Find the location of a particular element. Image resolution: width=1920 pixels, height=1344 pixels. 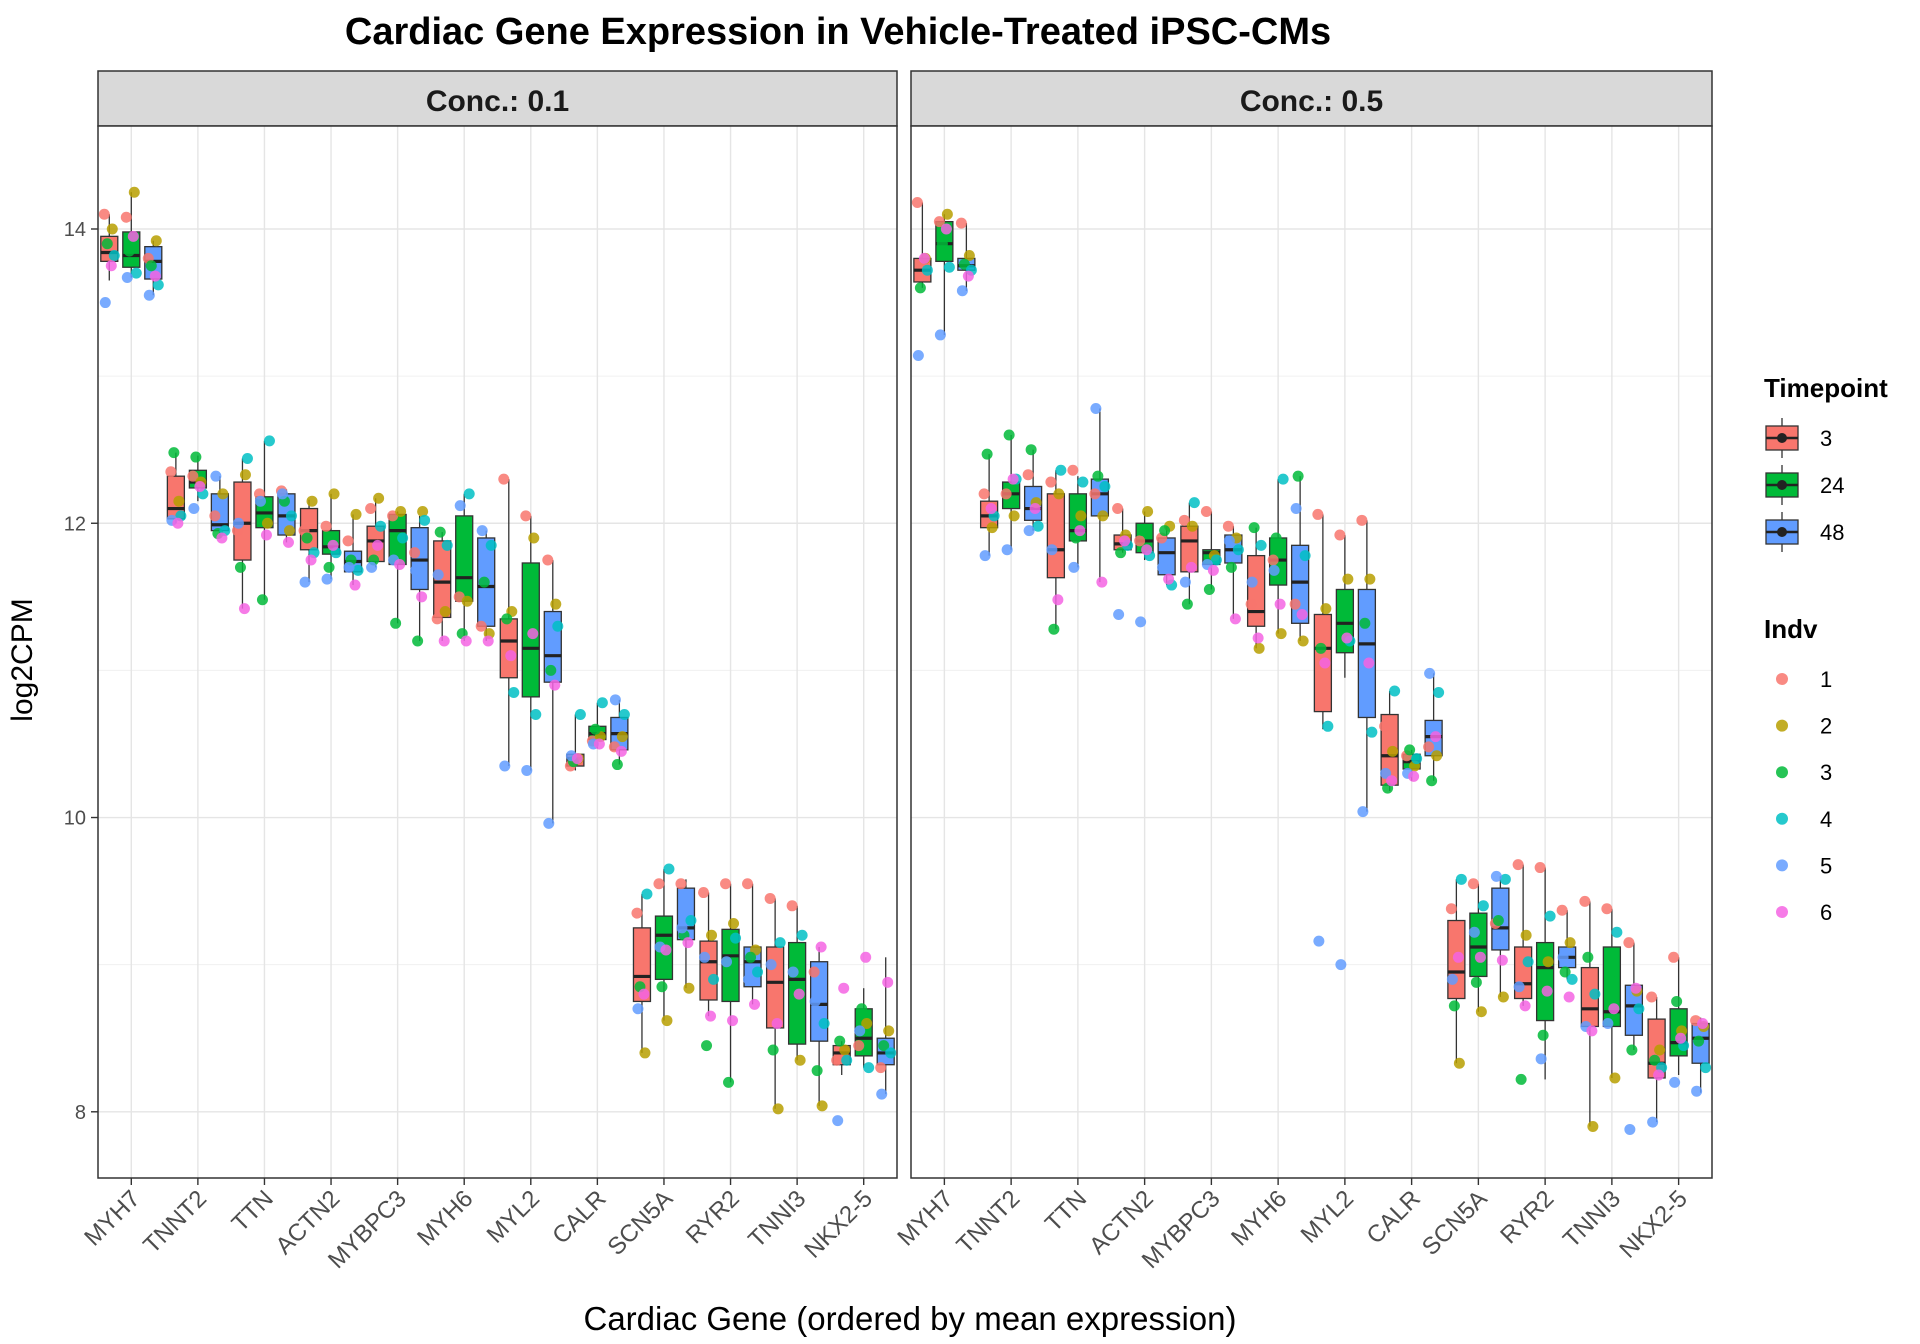

legend-timepoint-item: 48 is located at coordinates (1804, 532).